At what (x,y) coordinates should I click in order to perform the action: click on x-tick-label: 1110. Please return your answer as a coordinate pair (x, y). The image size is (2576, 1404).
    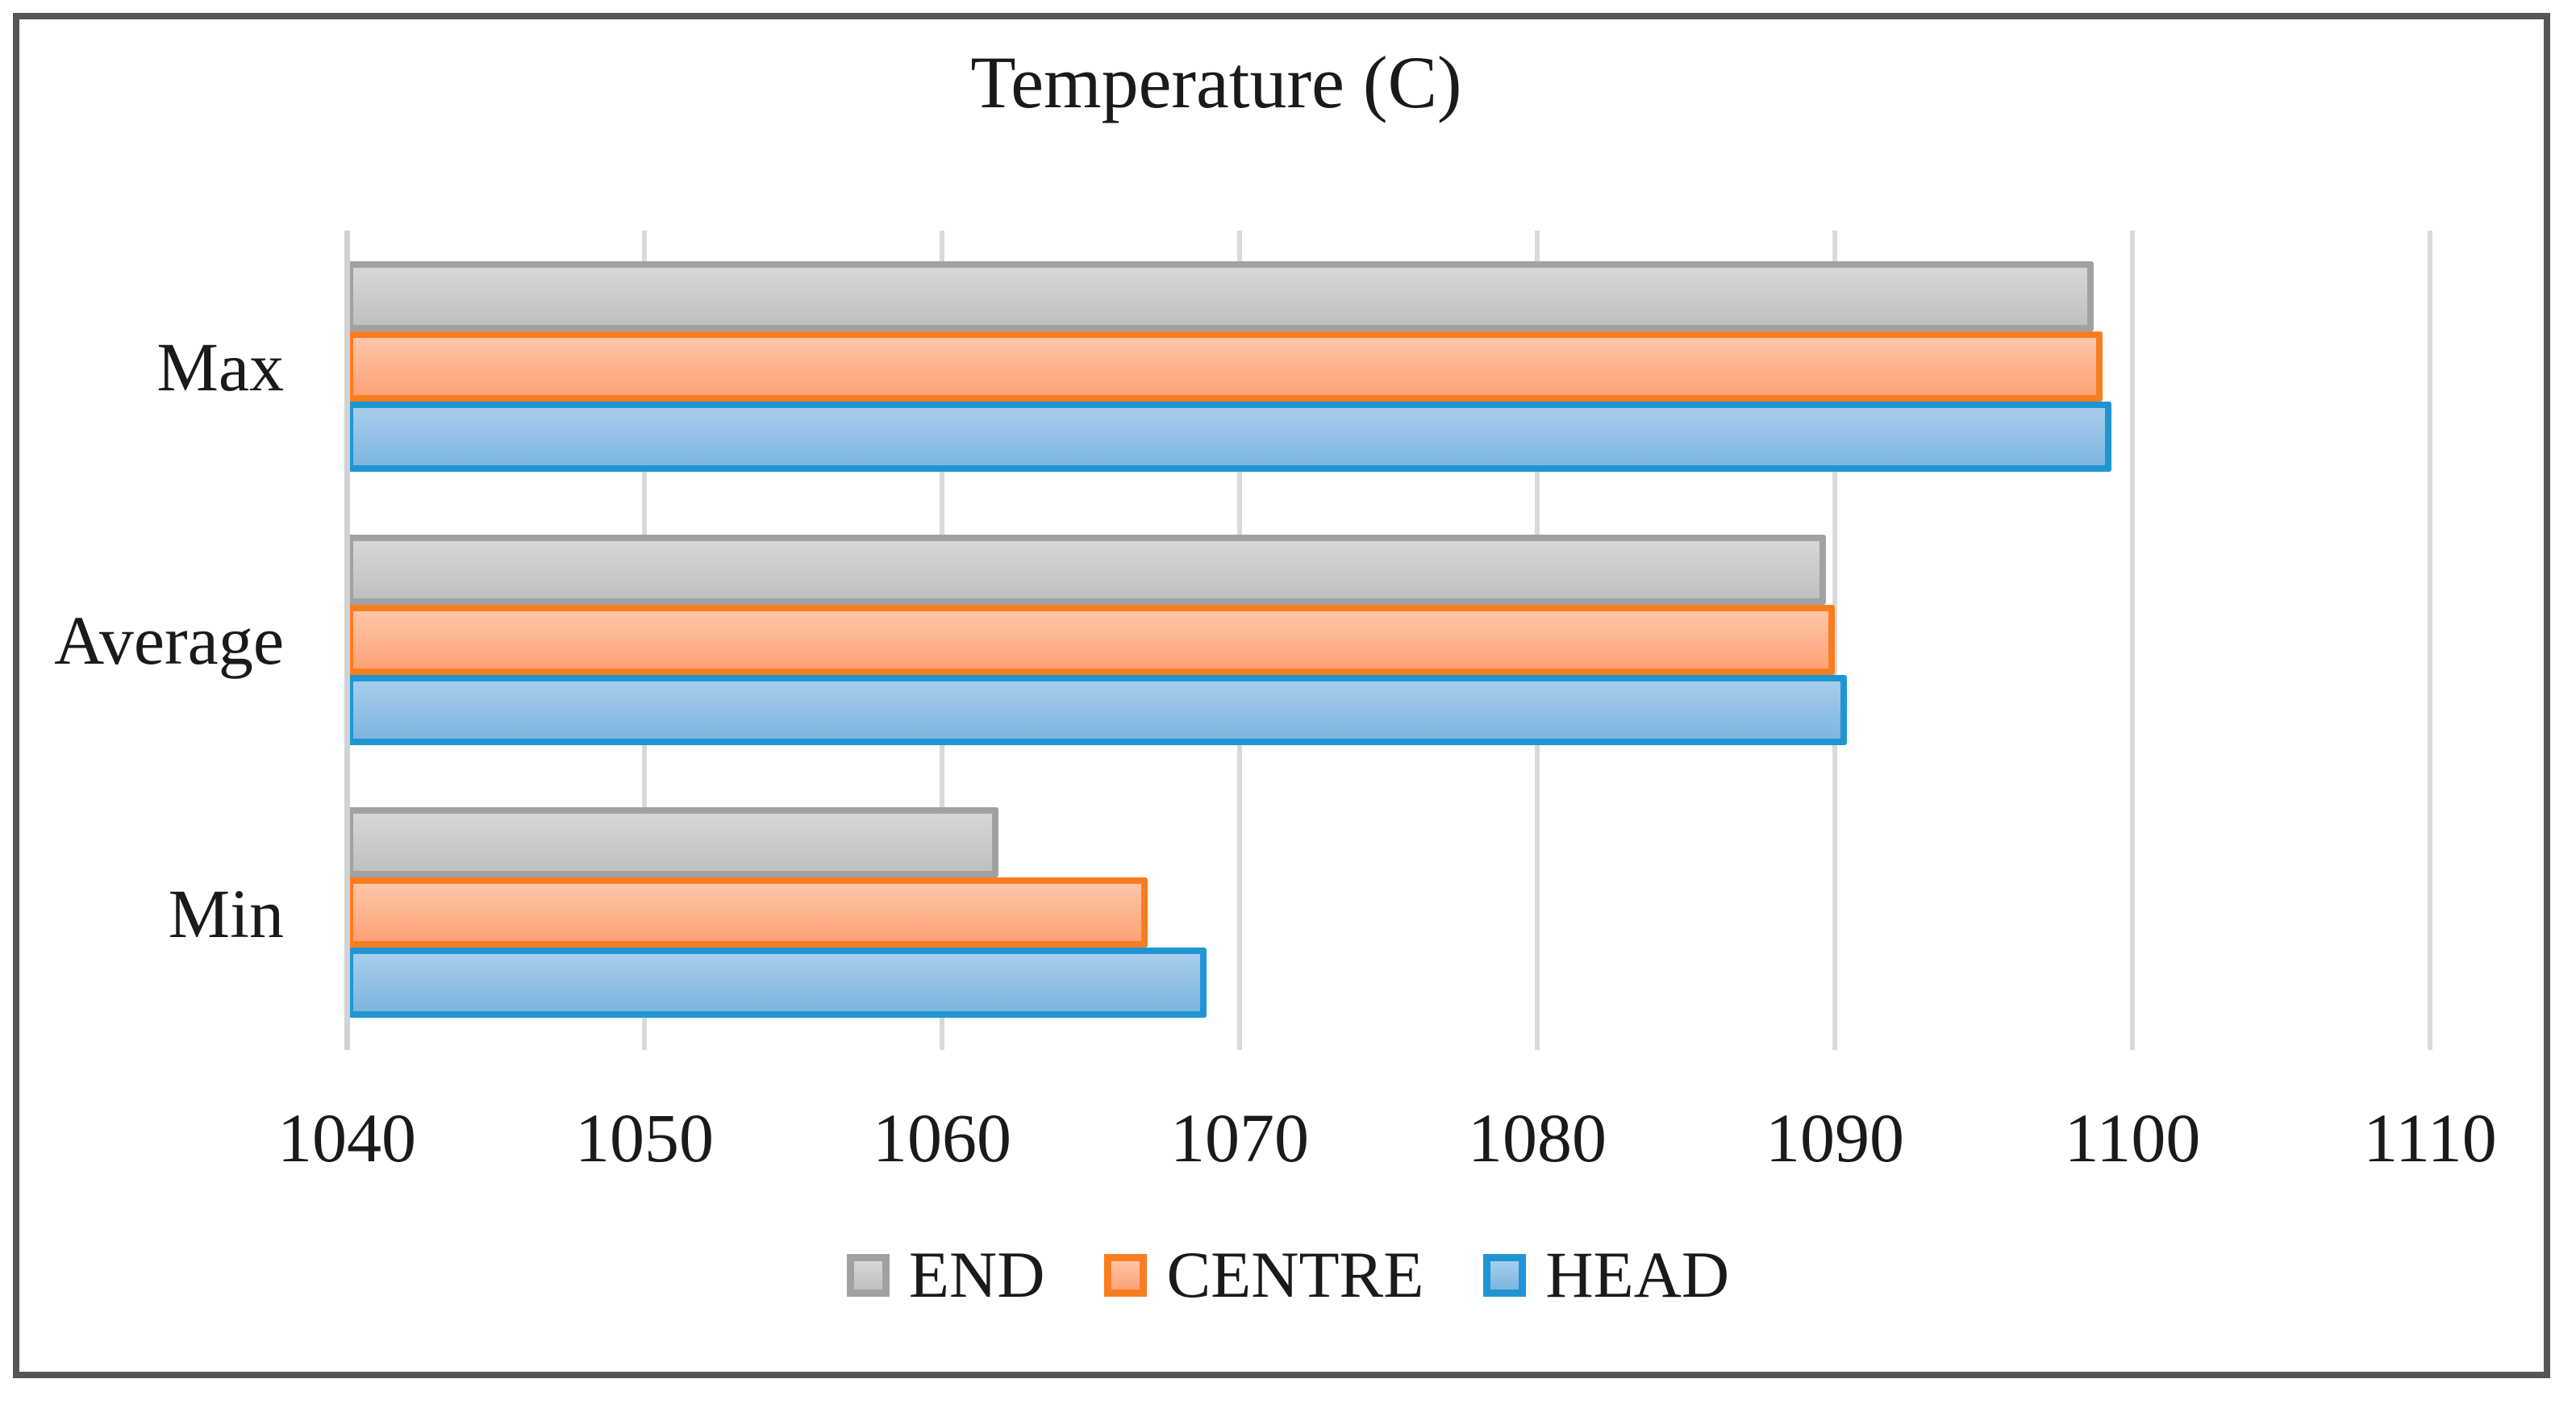
    Looking at the image, I should click on (2430, 1138).